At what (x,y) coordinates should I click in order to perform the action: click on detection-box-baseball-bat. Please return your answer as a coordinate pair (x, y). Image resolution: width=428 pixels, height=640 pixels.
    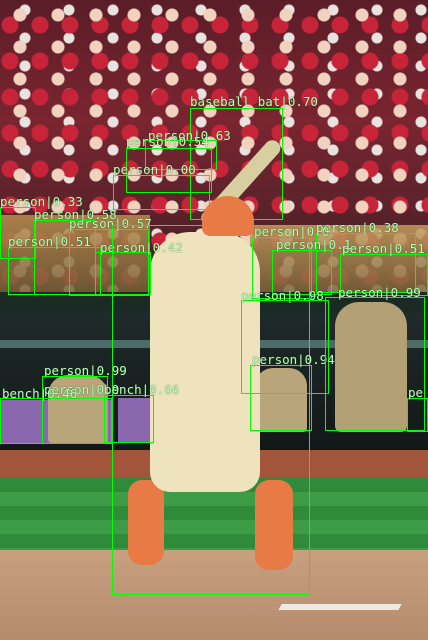
    Looking at the image, I should click on (236, 164).